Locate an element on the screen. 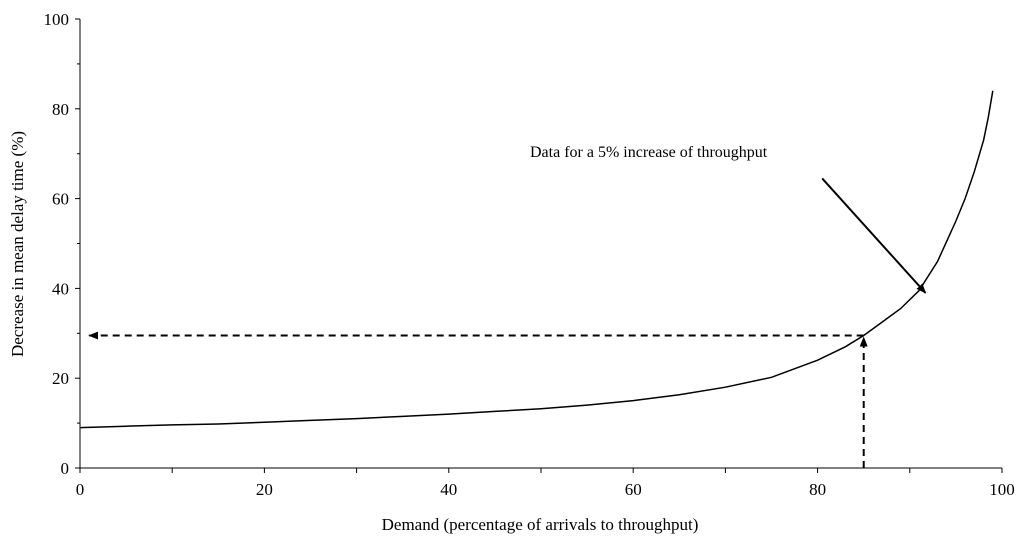 This screenshot has height=538, width=1021. x-tick-label: 60 is located at coordinates (633, 489).